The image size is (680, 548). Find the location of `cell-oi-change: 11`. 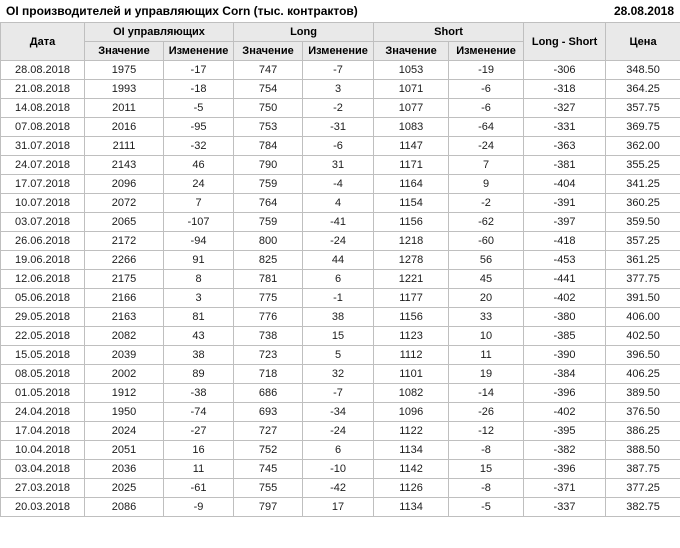

cell-oi-change: 11 is located at coordinates (198, 469).